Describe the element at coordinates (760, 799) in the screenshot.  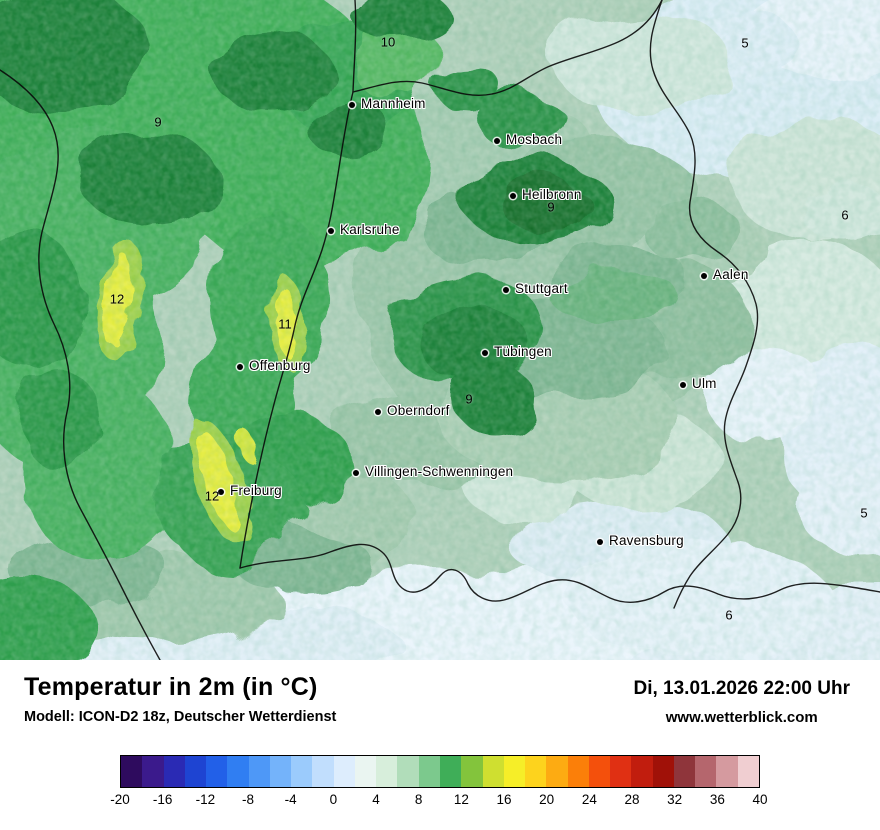
I see `scale-tick: 40` at that location.